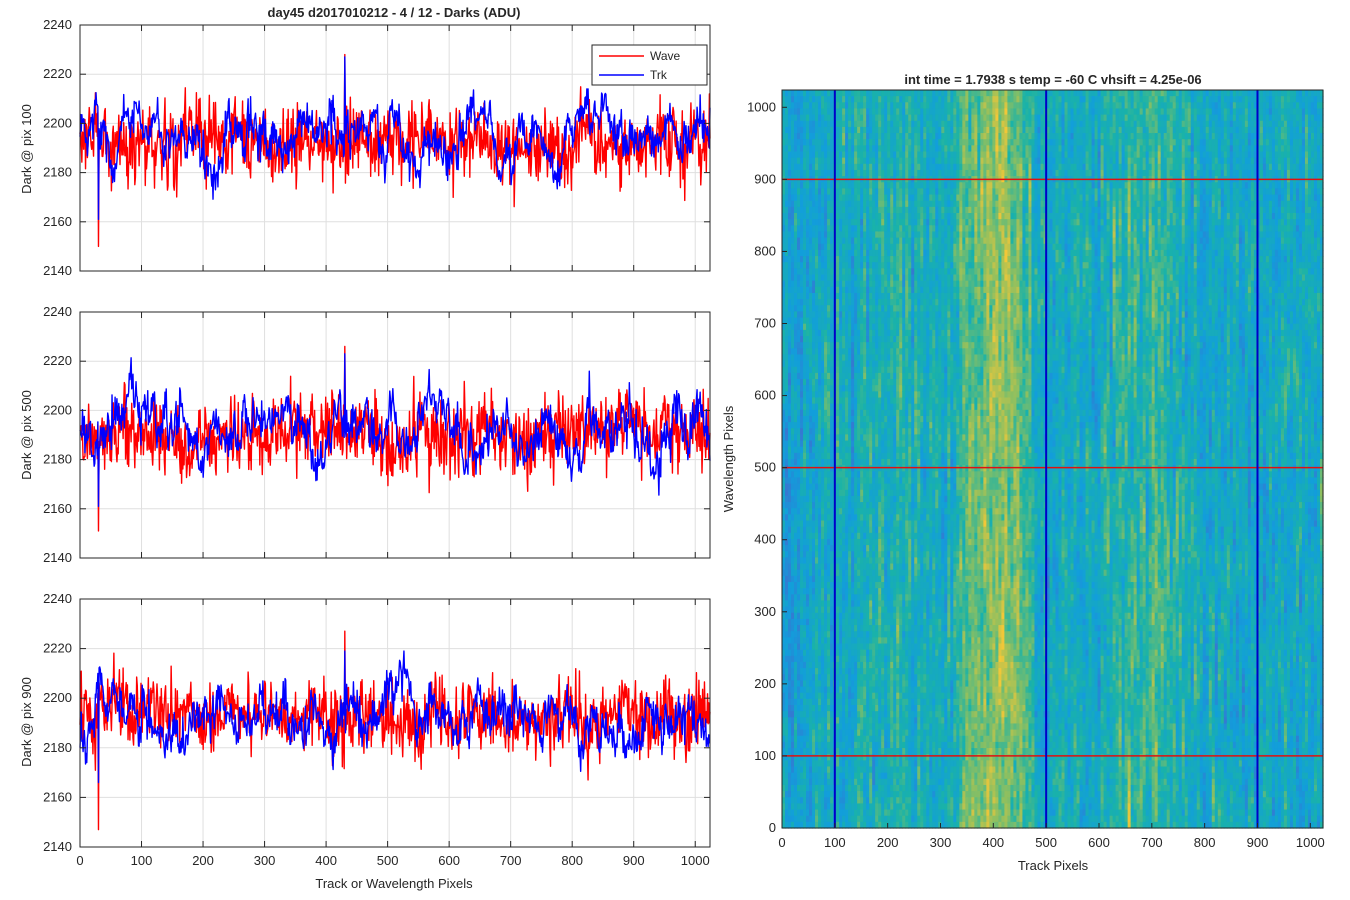 The height and width of the screenshot is (900, 1350). Describe the element at coordinates (203, 860) in the screenshot. I see `x-tick-label: 200` at that location.